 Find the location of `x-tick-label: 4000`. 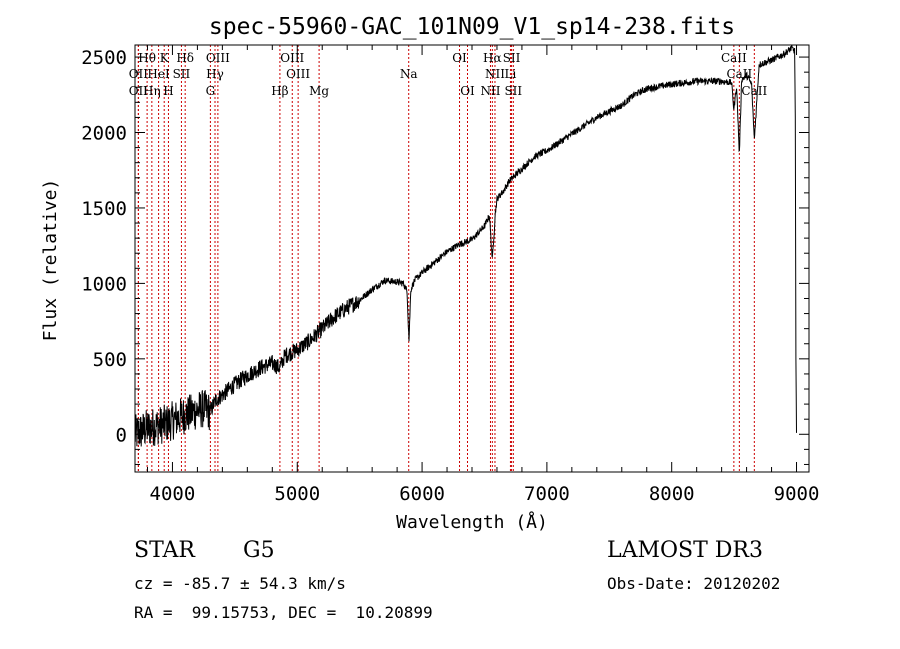

x-tick-label: 4000 is located at coordinates (173, 494).